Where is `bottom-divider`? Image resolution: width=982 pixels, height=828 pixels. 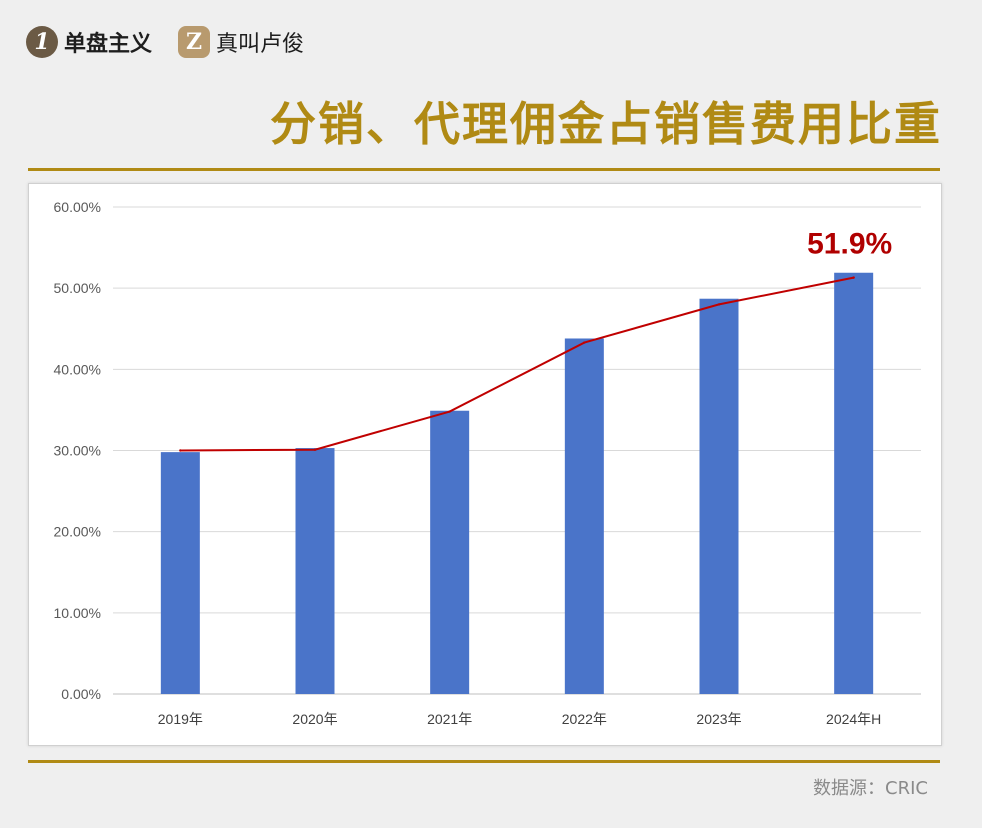
bottom-divider is located at coordinates (484, 761).